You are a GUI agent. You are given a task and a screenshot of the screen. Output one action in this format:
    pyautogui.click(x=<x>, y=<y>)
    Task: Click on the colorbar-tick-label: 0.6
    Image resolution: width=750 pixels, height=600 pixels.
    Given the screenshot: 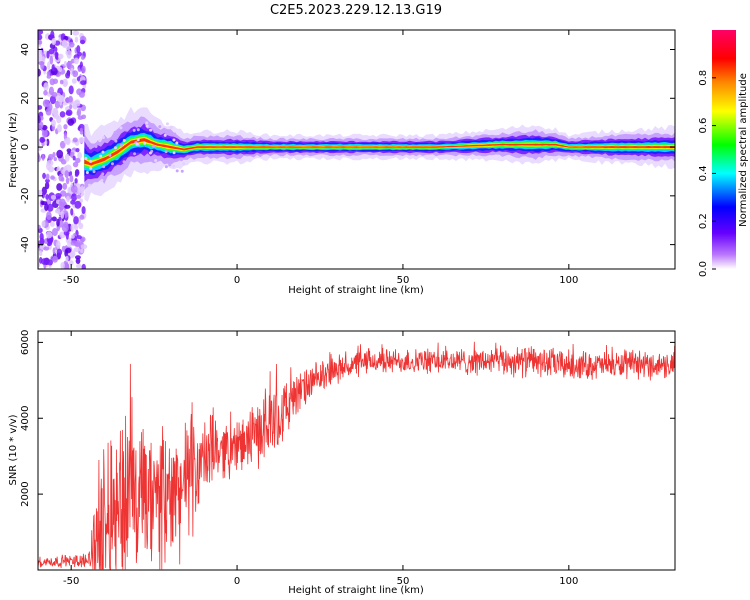 What is the action you would take?
    pyautogui.click(x=703, y=126)
    